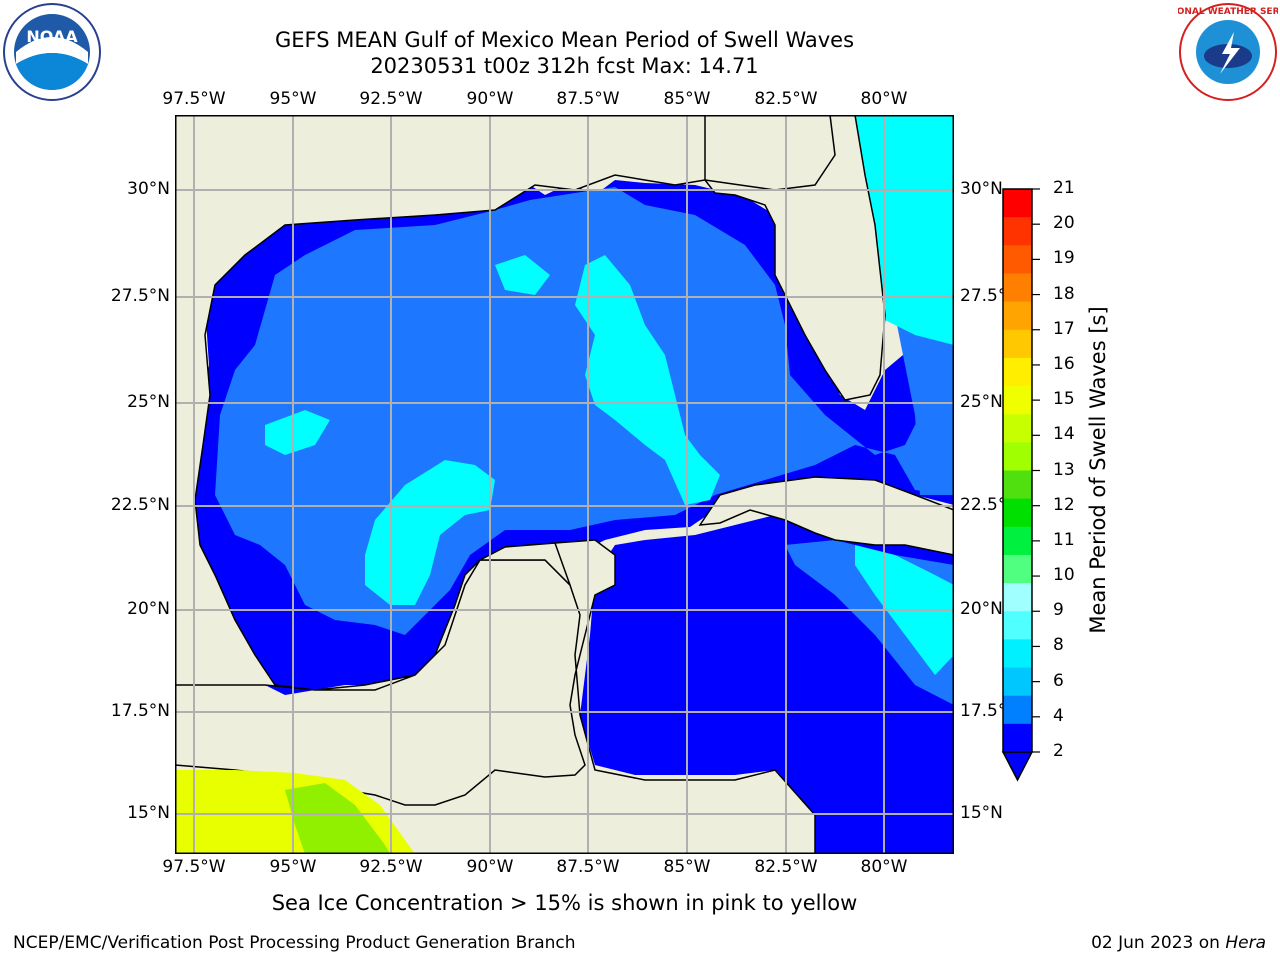  I want to click on lon-label-bottom: 80°W, so click(884, 867).